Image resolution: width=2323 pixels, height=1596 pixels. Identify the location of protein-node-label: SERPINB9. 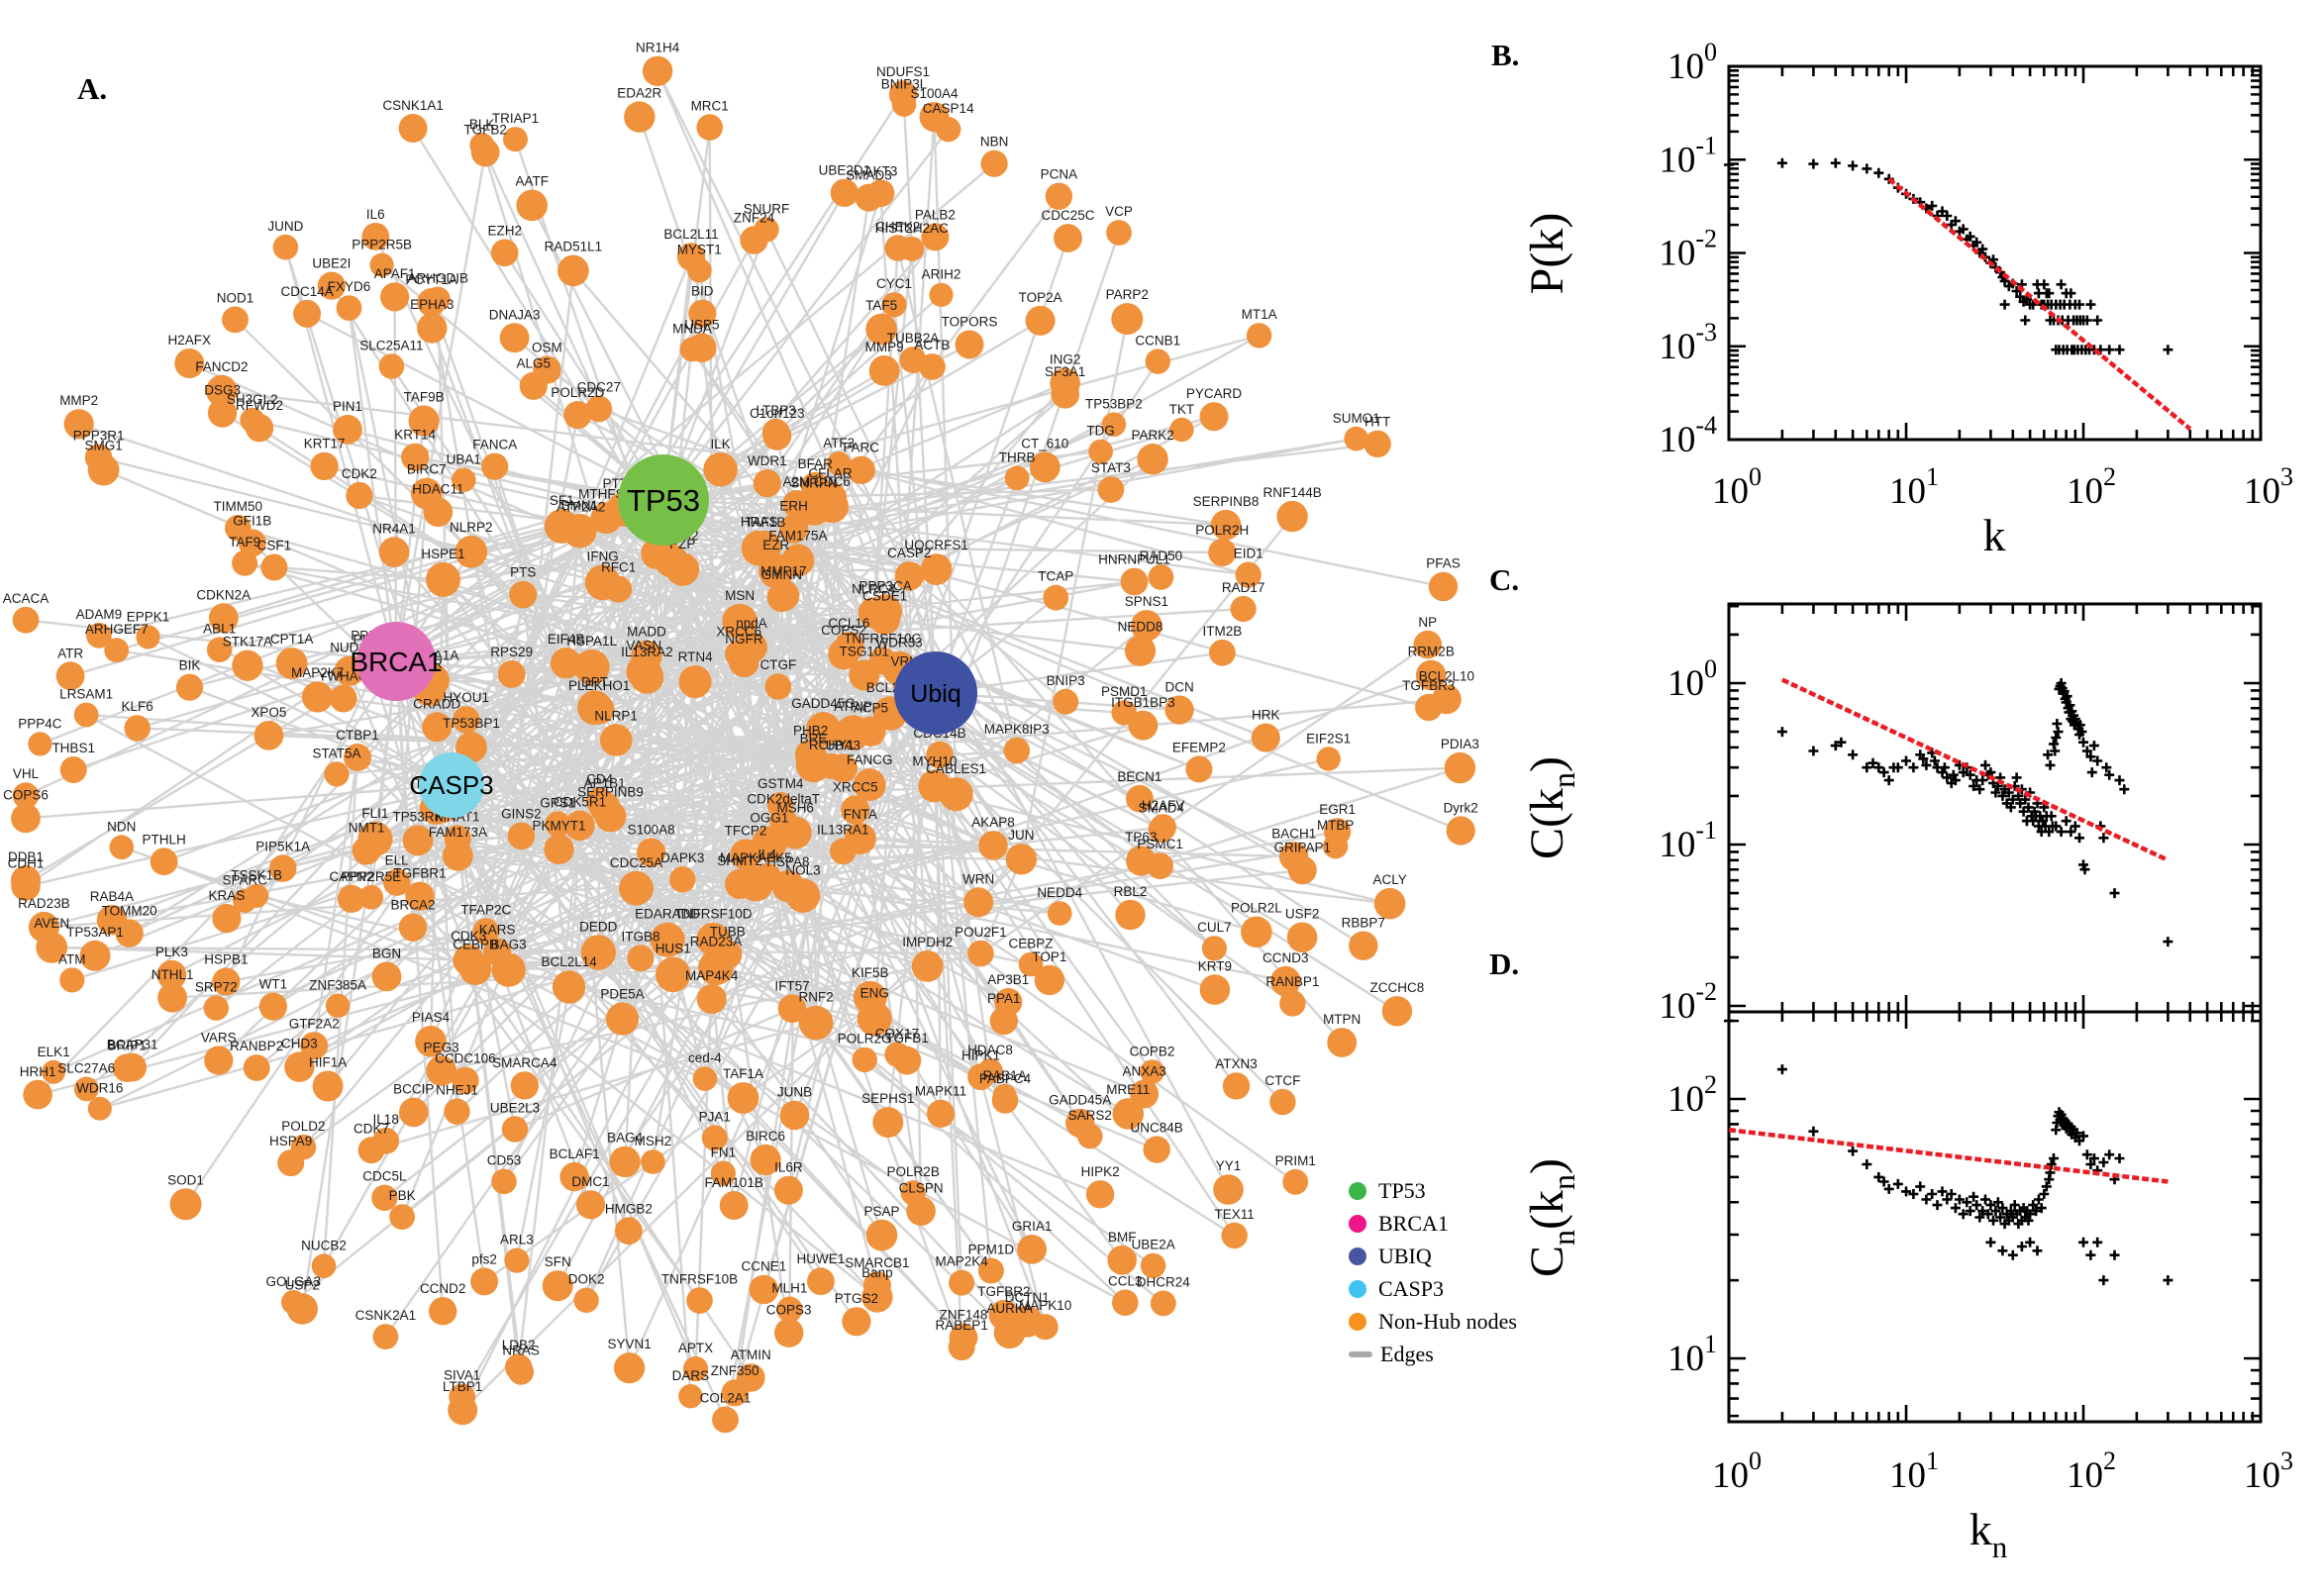
(610, 792).